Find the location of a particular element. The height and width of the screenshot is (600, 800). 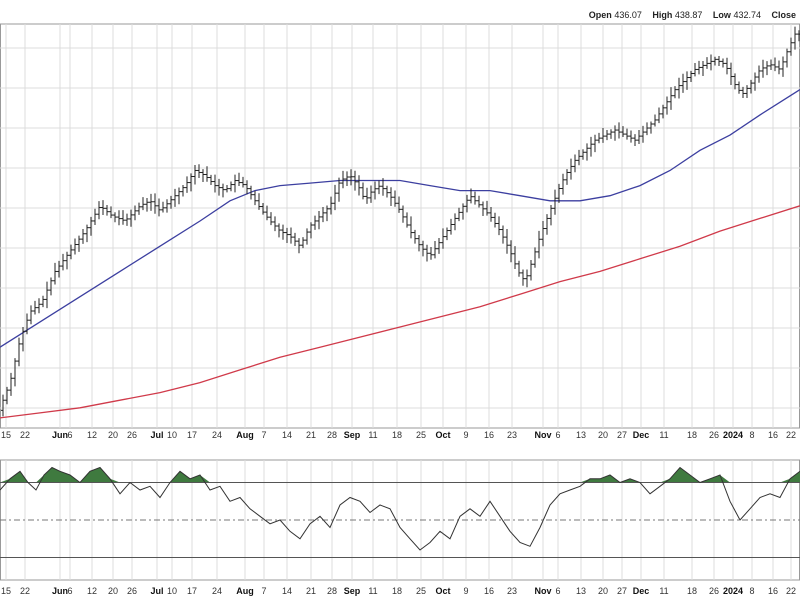

oscillator-line is located at coordinates (400, 508).